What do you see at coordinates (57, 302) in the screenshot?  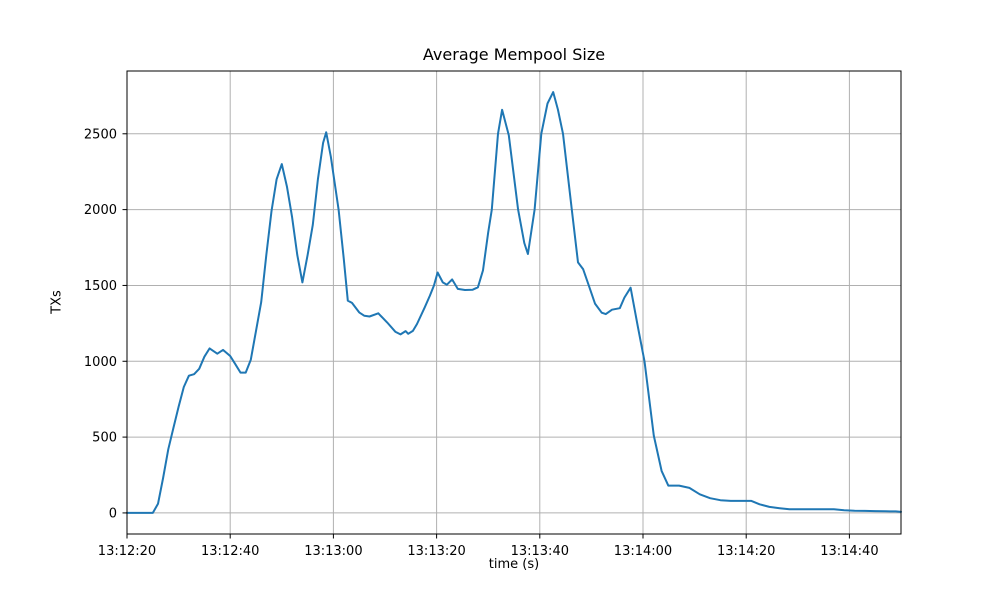 I see `y-axis-label: TXs` at bounding box center [57, 302].